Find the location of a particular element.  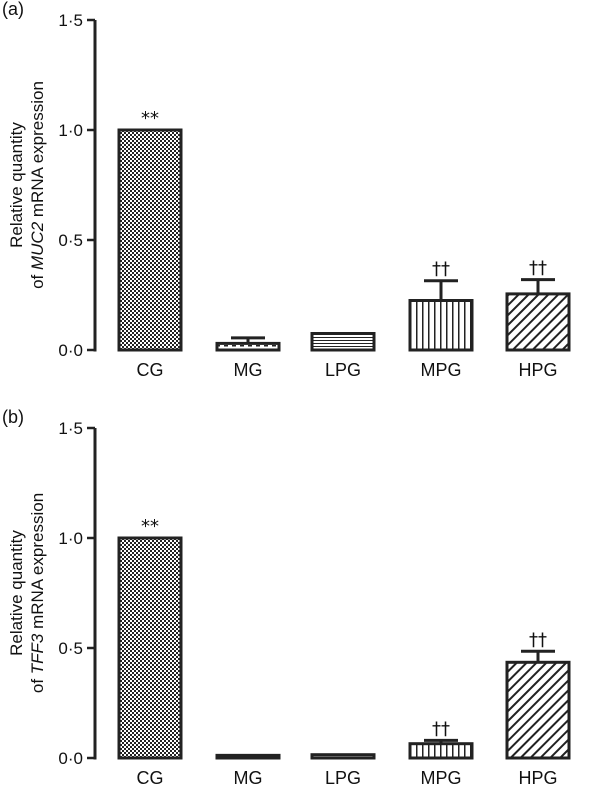

y-axis-label-line2-suffix-b: mRNA expression is located at coordinates (37, 563).